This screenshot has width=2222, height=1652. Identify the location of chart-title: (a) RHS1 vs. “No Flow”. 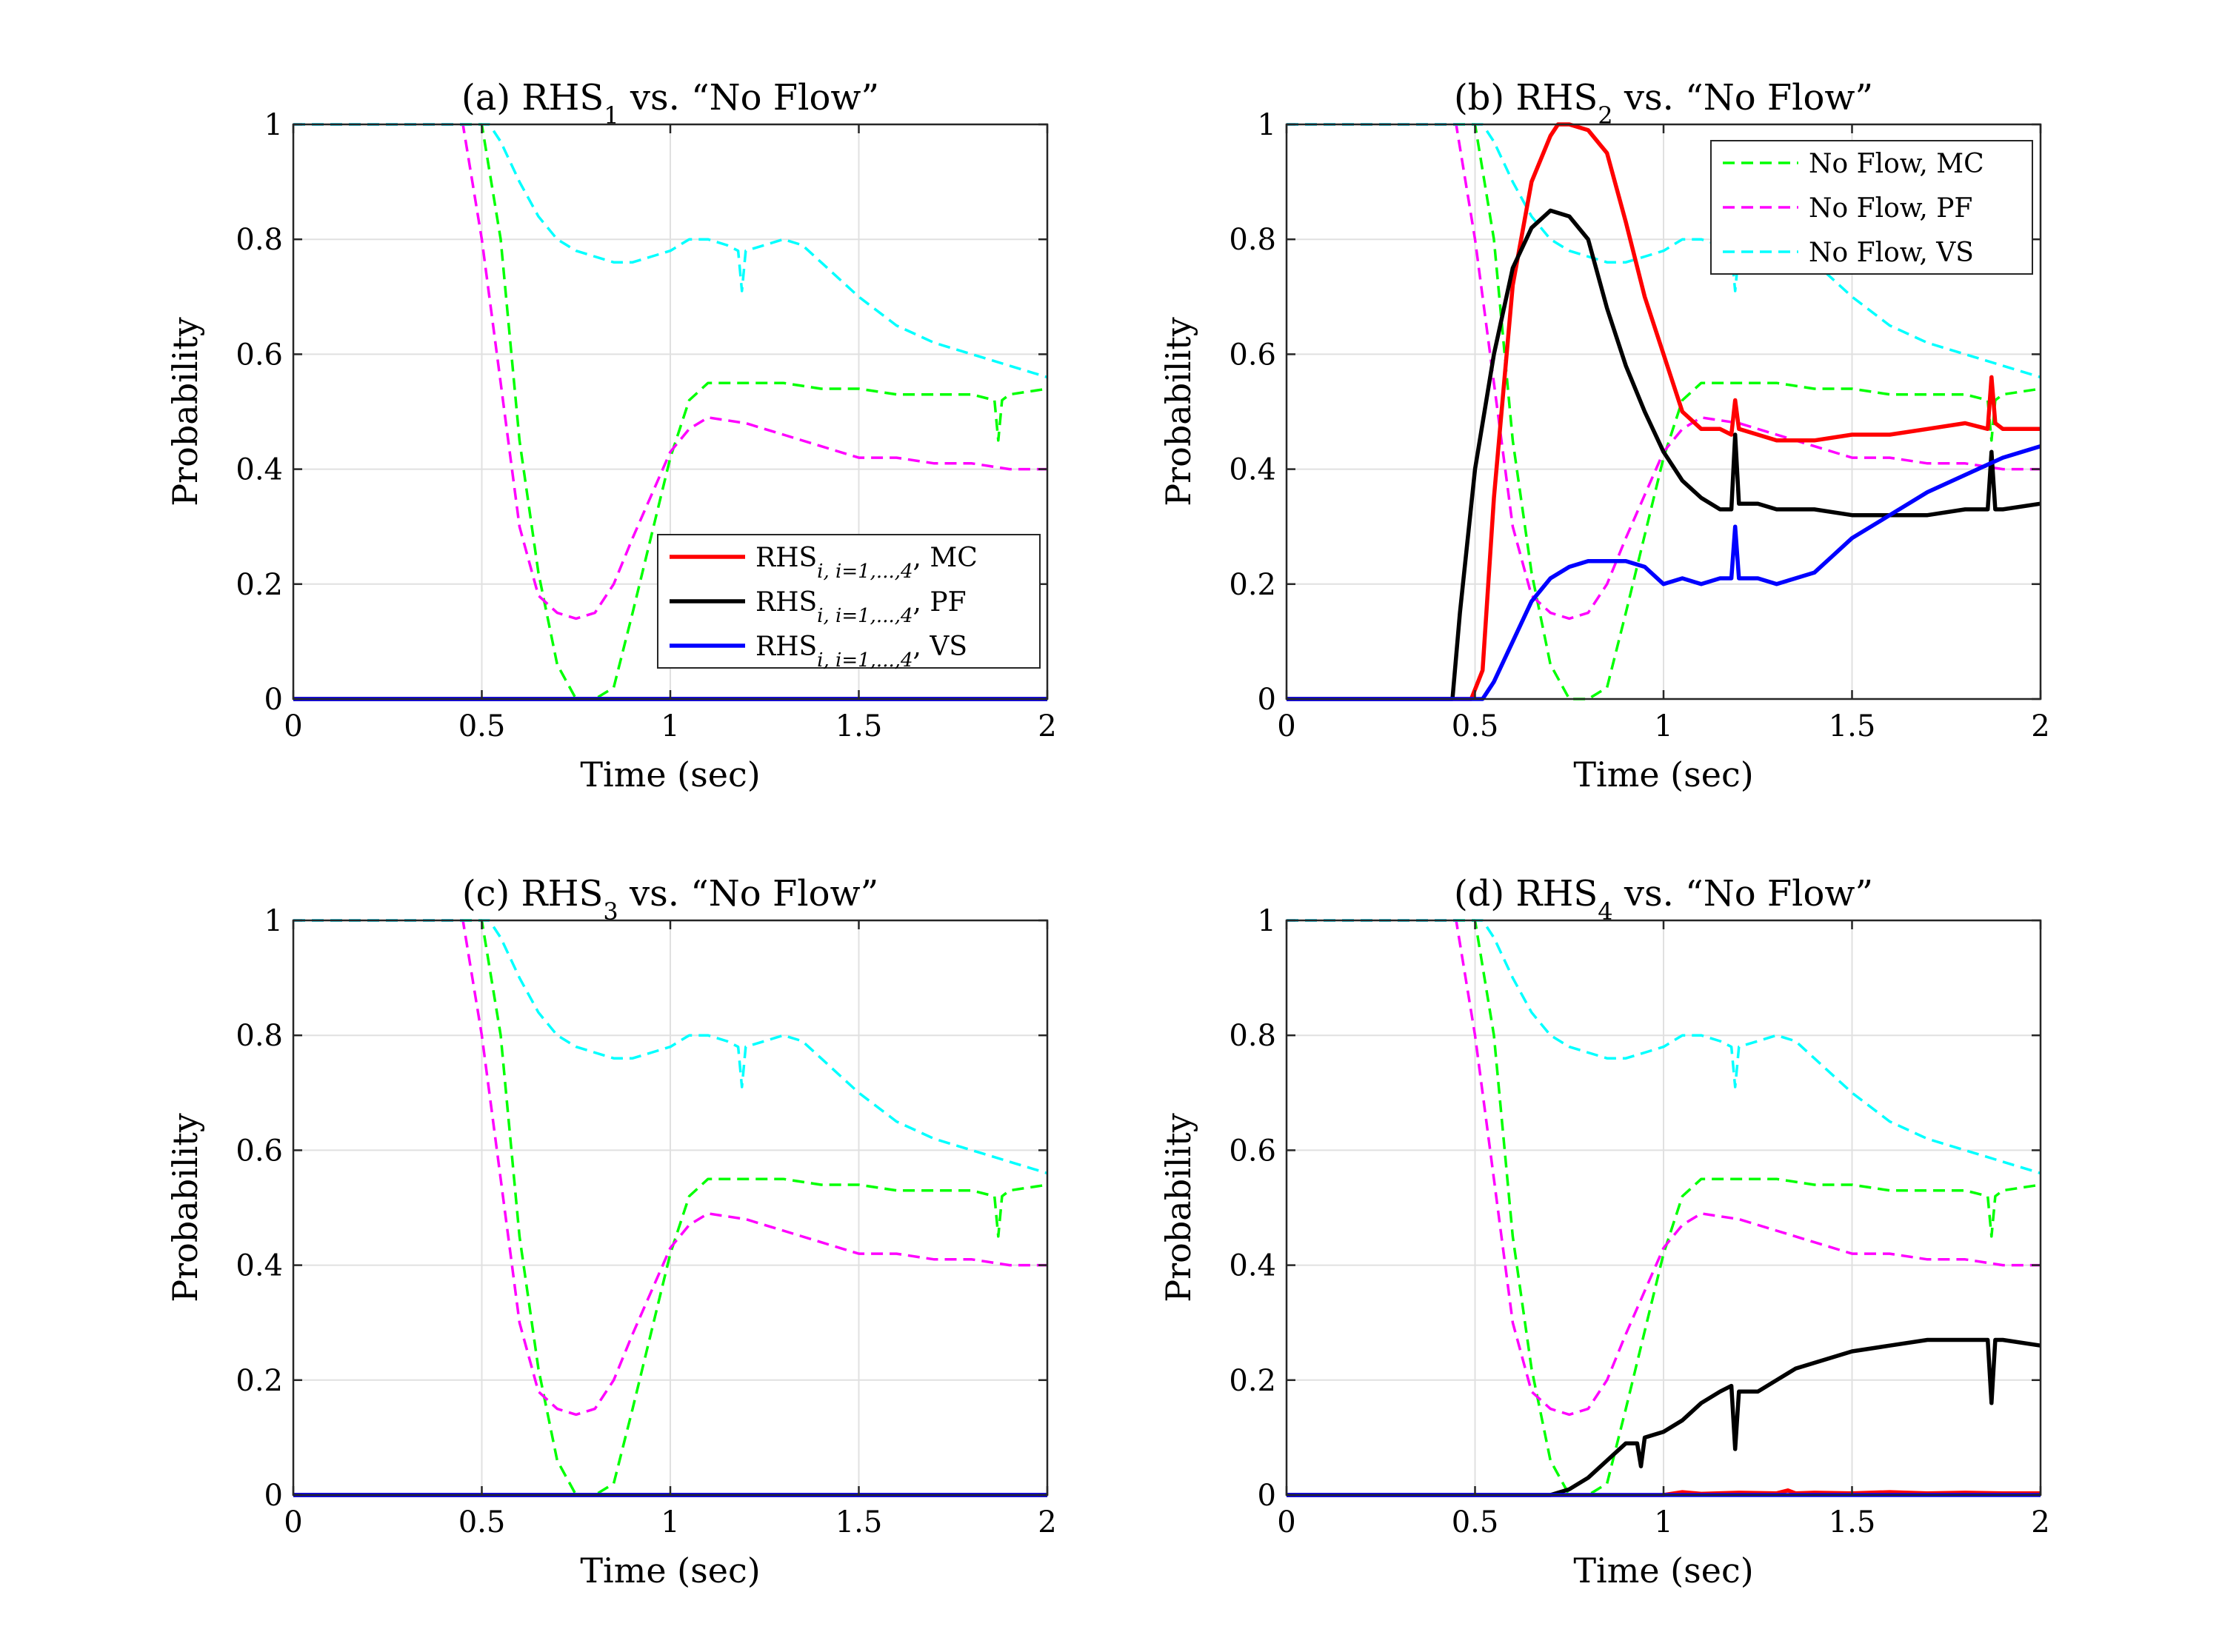
(670, 104).